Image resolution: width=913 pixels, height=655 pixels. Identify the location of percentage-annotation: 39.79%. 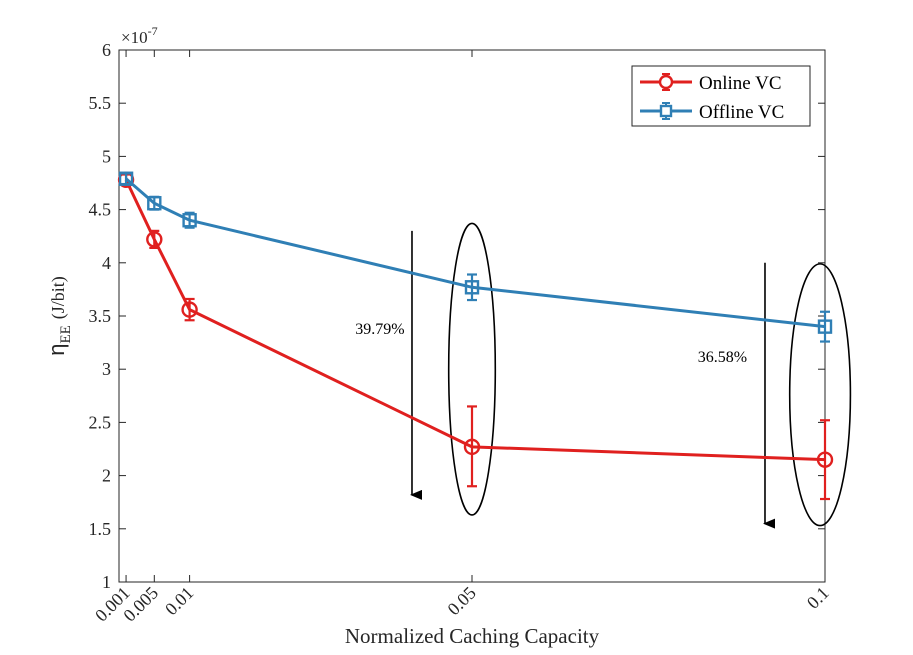
(379, 329).